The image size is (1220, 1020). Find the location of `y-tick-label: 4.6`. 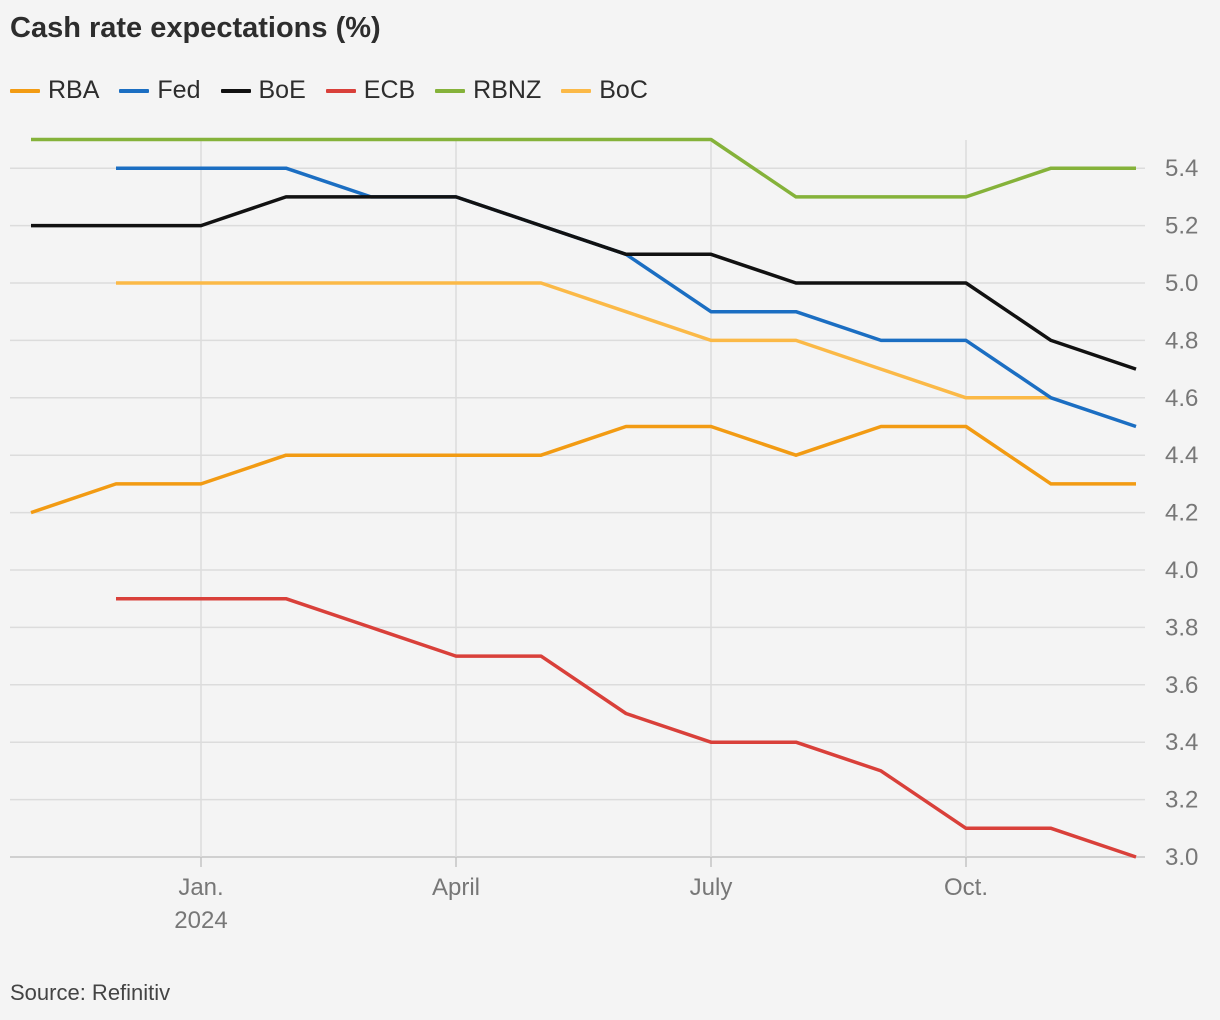

y-tick-label: 4.6 is located at coordinates (1181, 398).